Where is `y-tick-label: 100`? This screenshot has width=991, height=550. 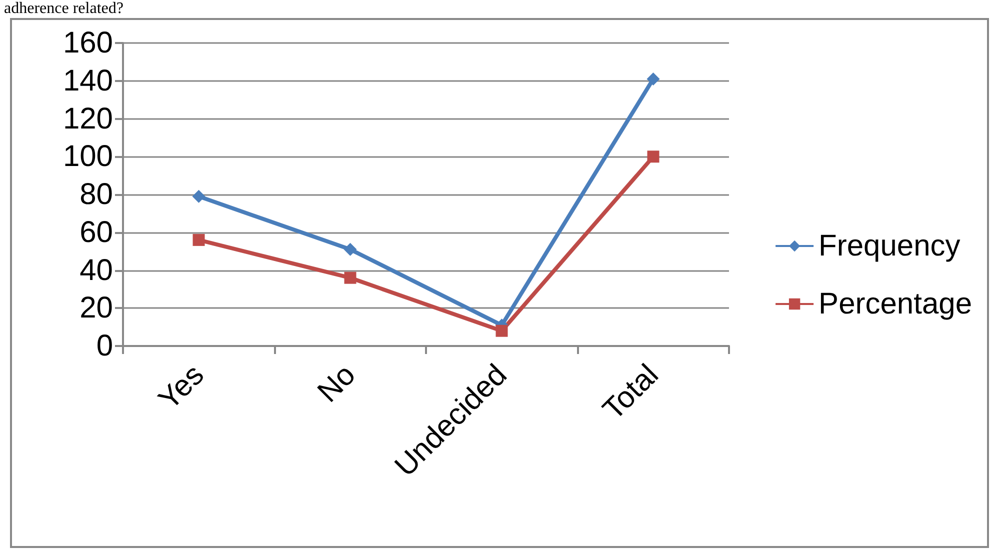 y-tick-label: 100 is located at coordinates (87, 157).